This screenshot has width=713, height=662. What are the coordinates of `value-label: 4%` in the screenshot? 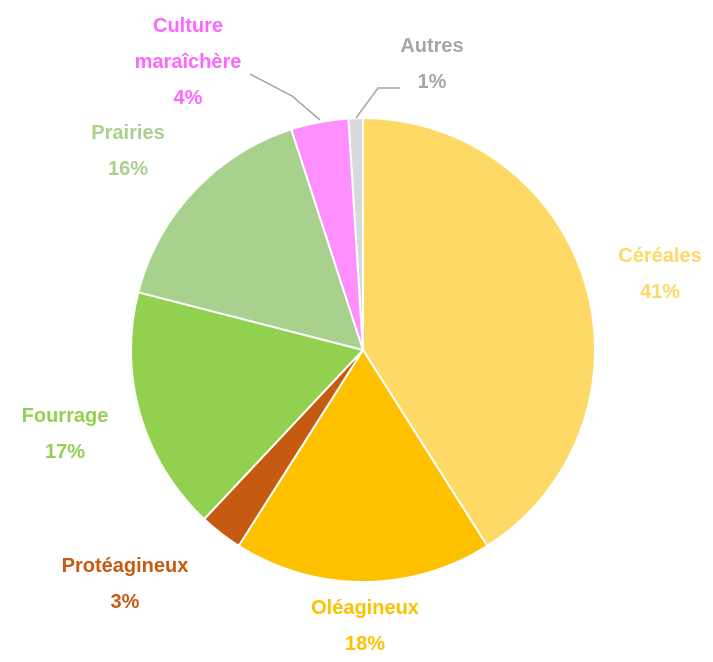 It's located at (188, 98).